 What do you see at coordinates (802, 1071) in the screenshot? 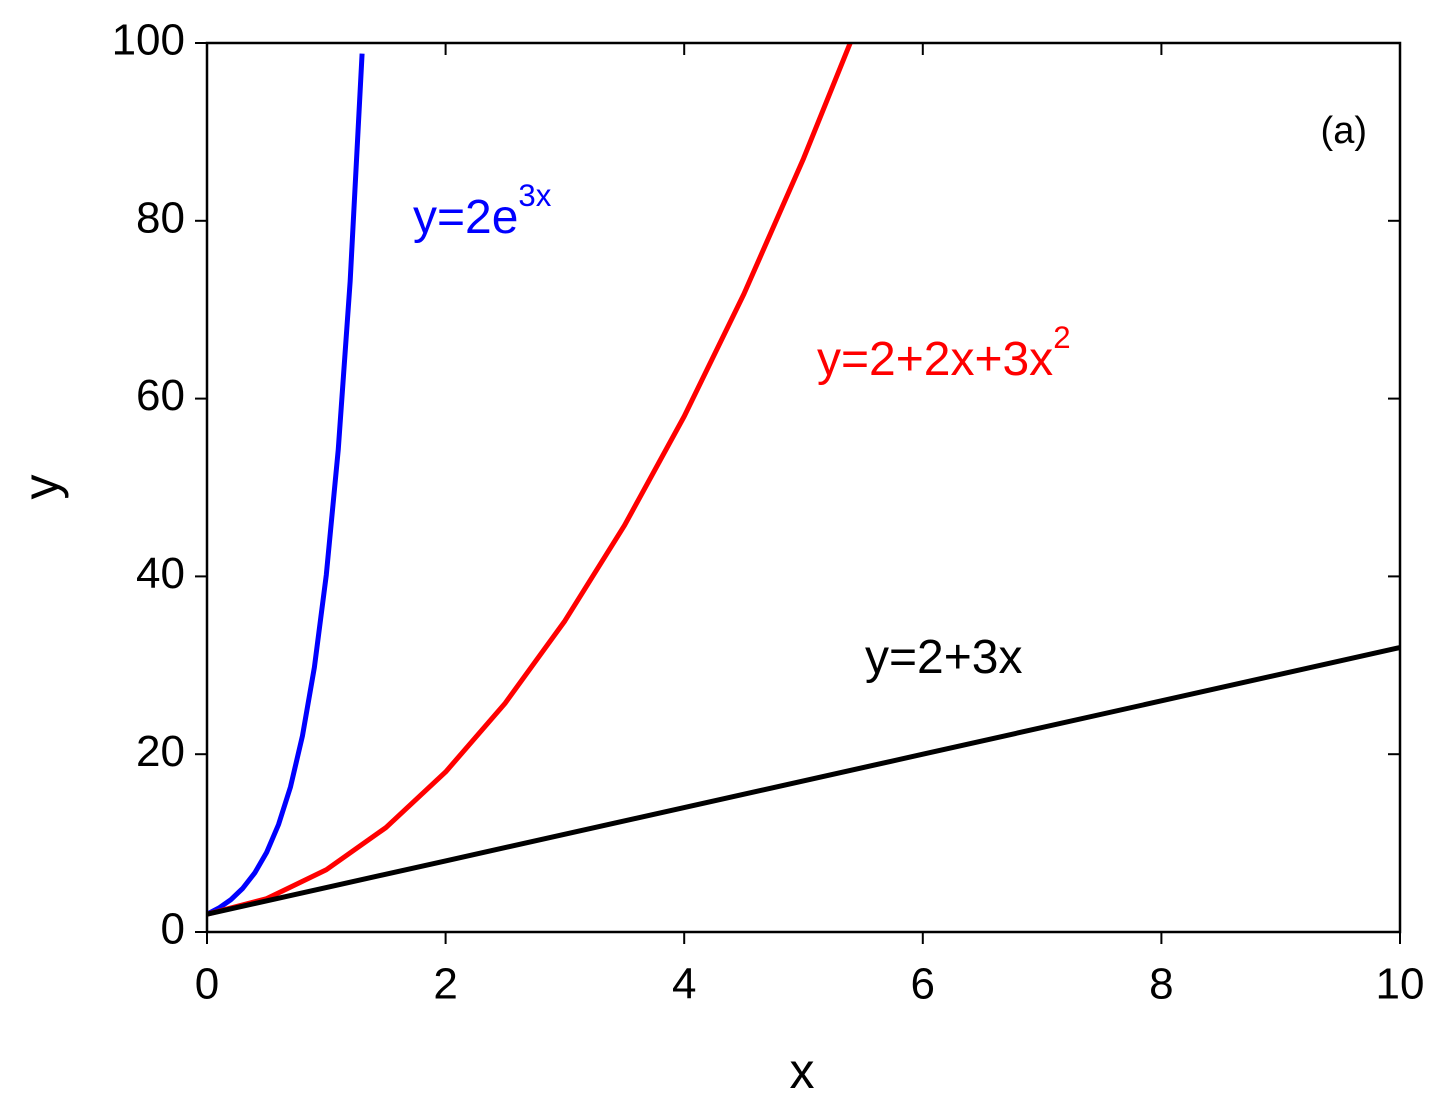
I see `x-axis-label: x` at bounding box center [802, 1071].